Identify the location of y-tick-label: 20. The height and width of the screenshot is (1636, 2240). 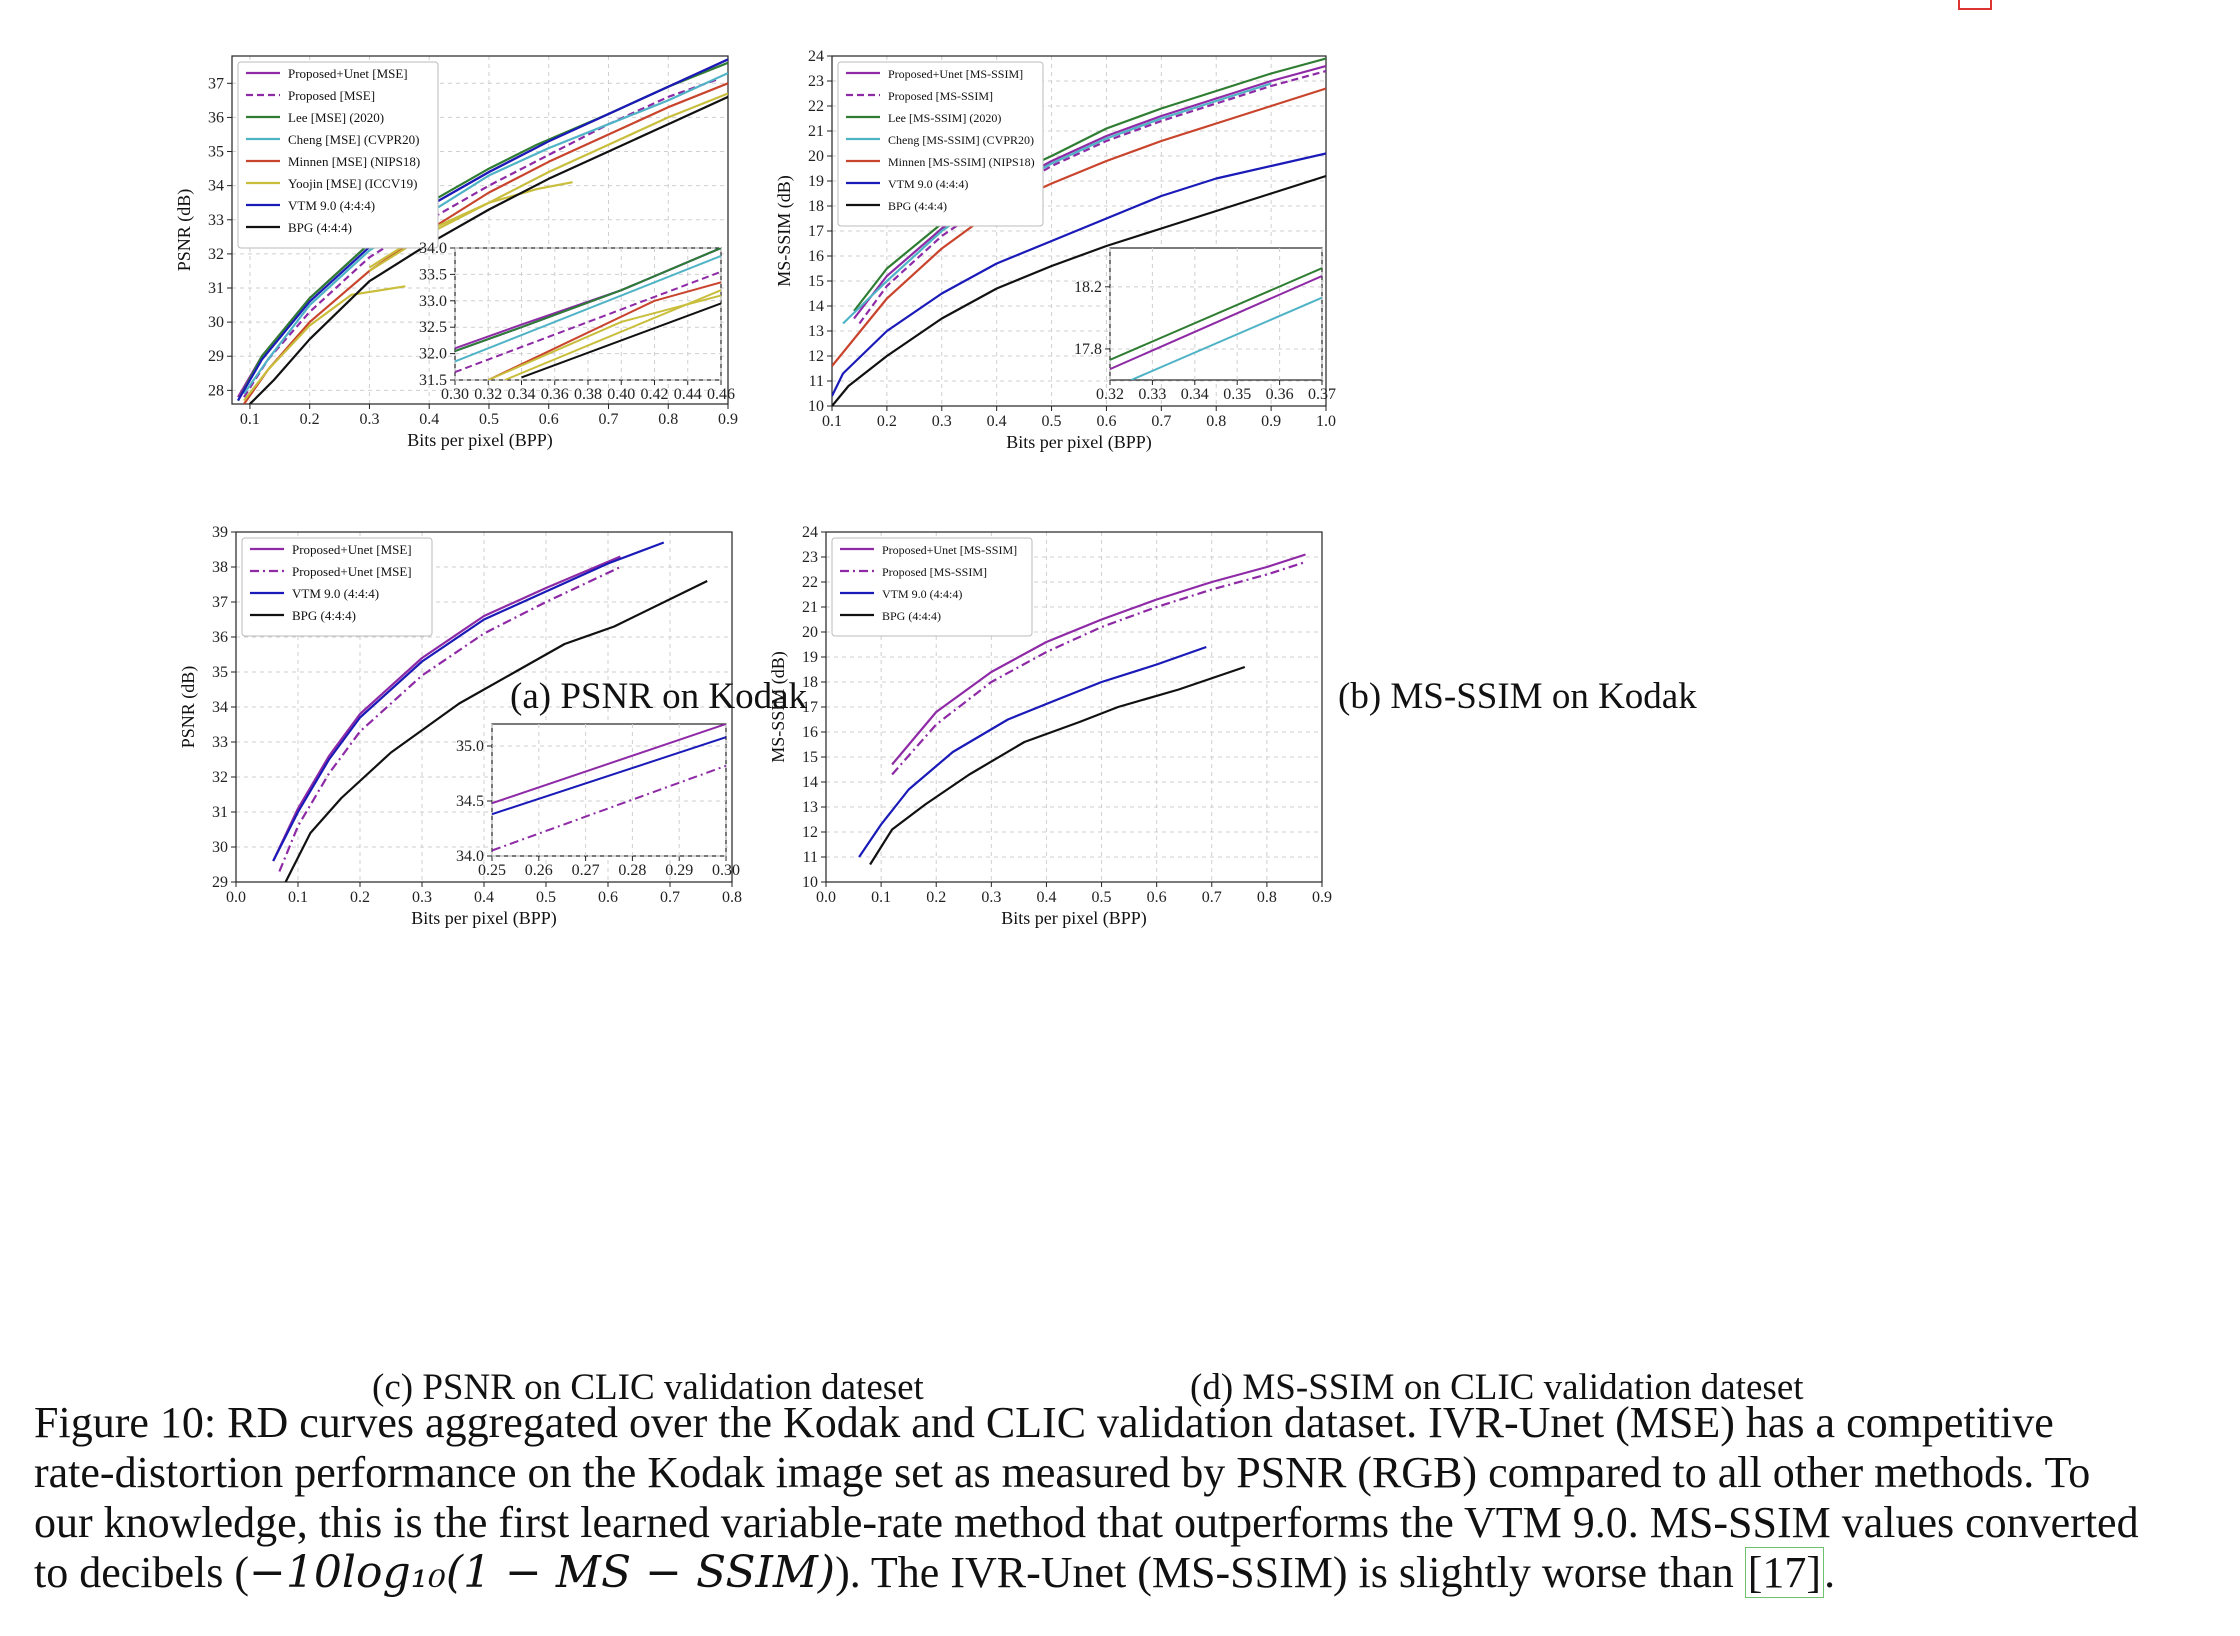
(810, 632).